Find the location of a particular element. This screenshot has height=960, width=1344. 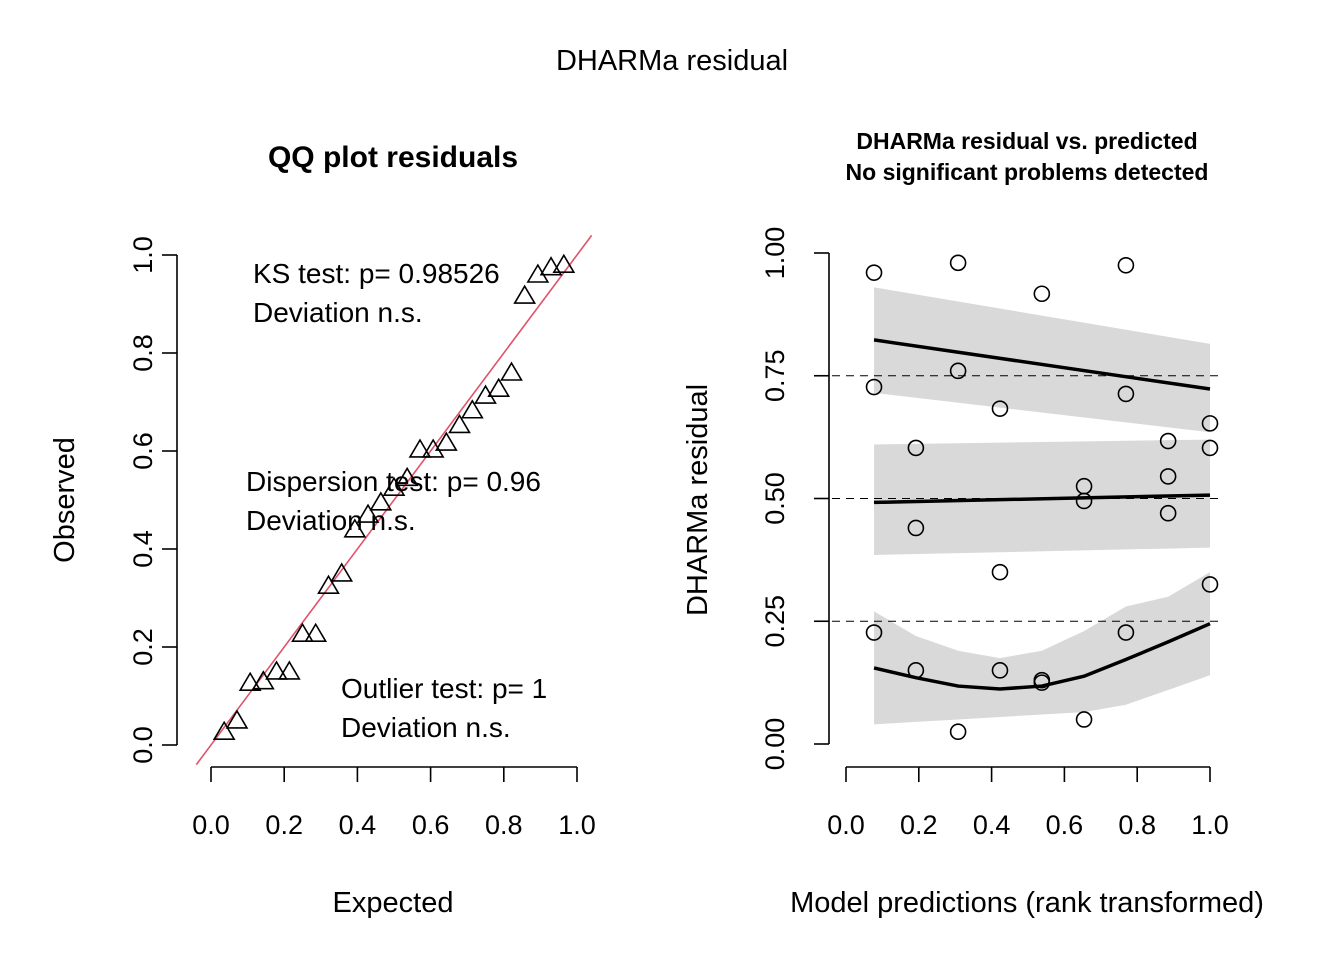

qq-points is located at coordinates (394, 496).